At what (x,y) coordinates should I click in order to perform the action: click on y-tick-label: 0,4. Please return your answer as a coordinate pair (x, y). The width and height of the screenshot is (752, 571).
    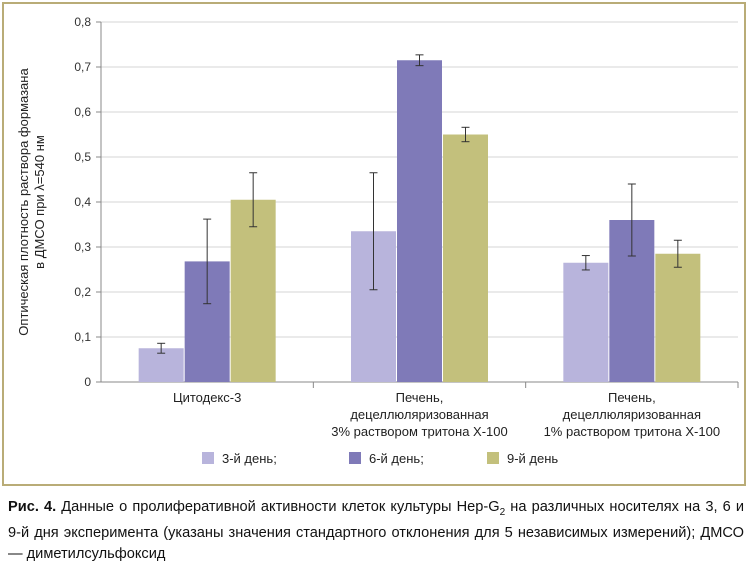
    Looking at the image, I should click on (82, 202).